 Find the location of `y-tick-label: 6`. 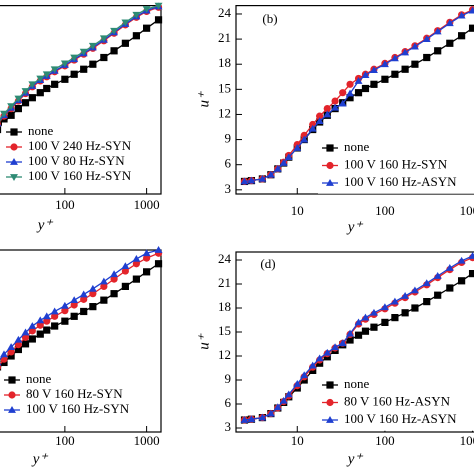

y-tick-label: 6 is located at coordinates (228, 402).